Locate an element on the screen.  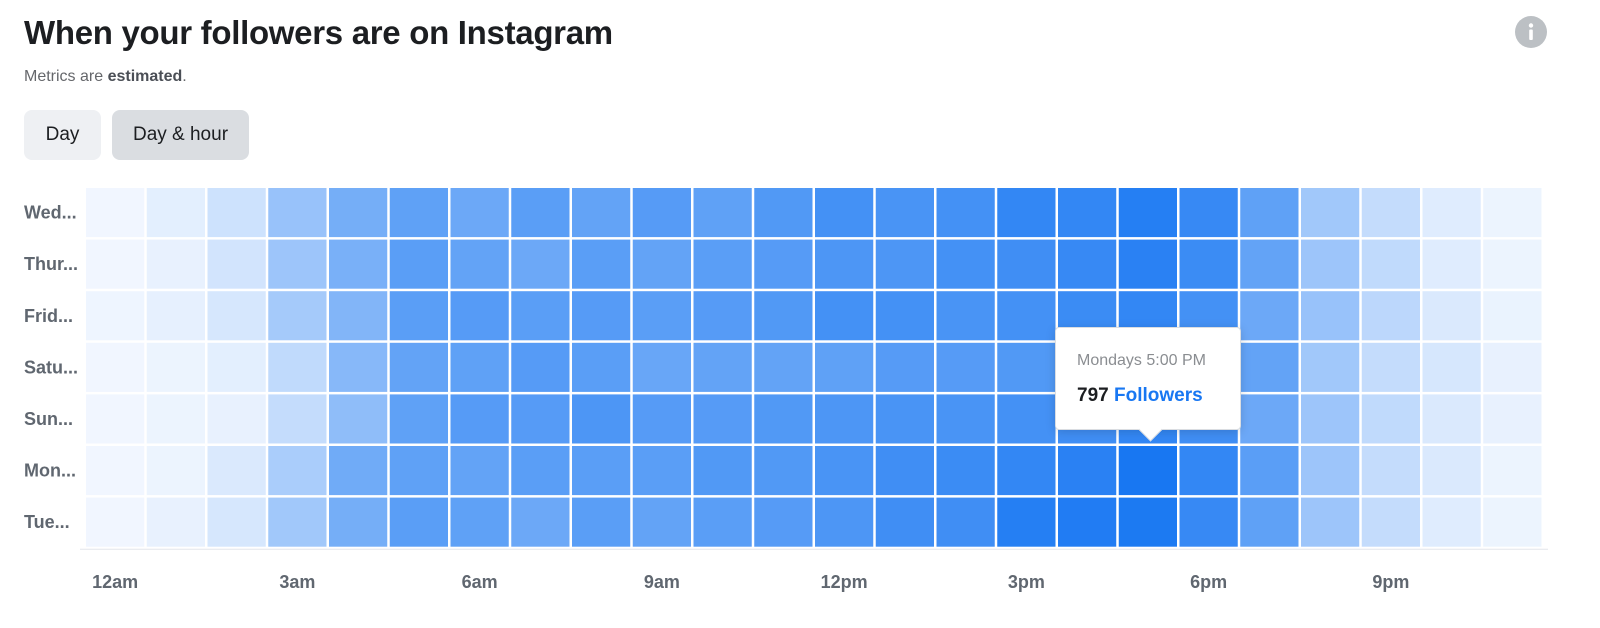
heatmap-cell-mon-1pm is located at coordinates (904, 471).